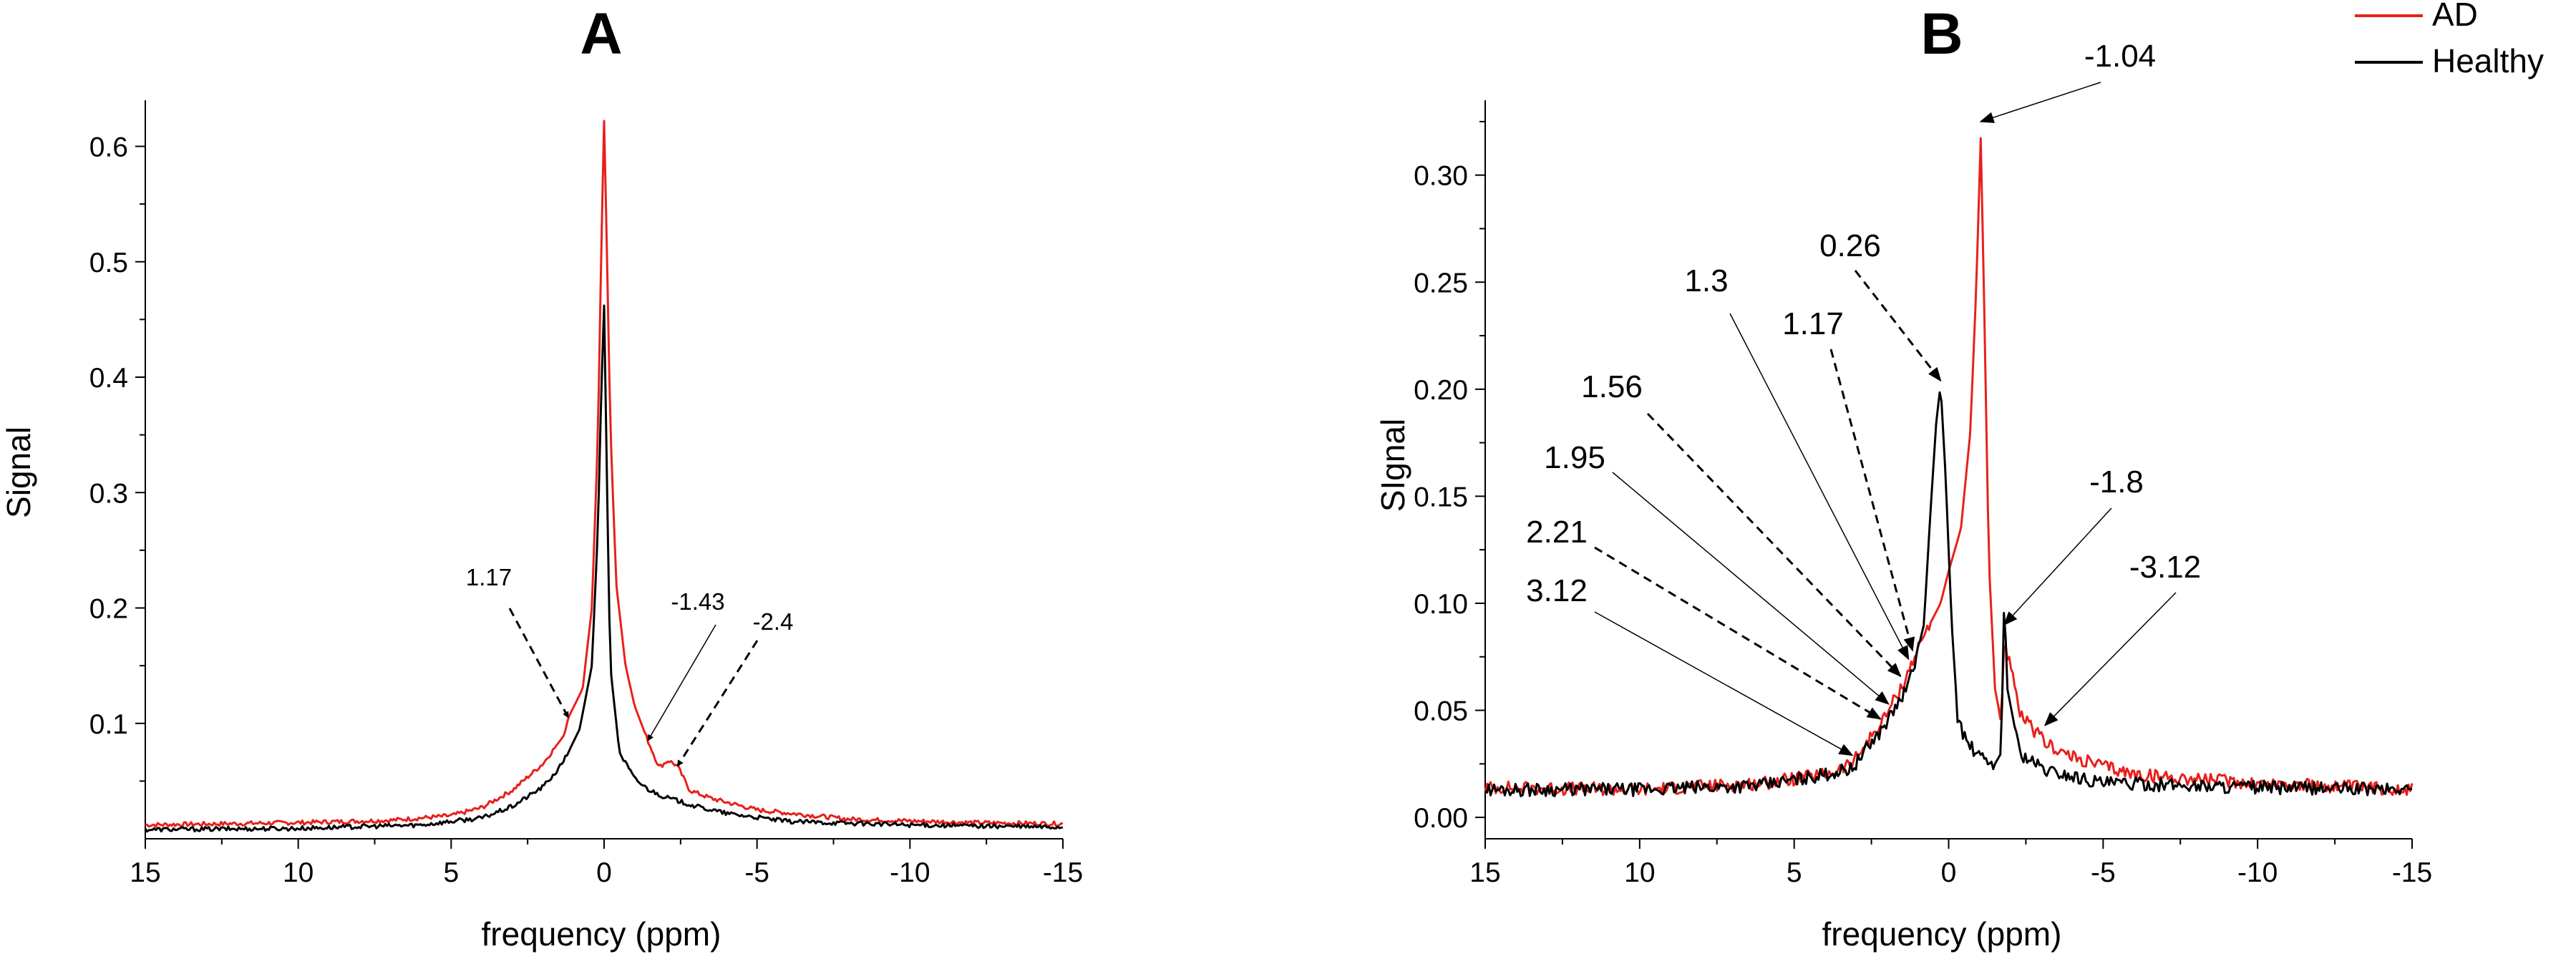  What do you see at coordinates (2165, 567) in the screenshot?
I see `annotation-label: -3.12` at bounding box center [2165, 567].